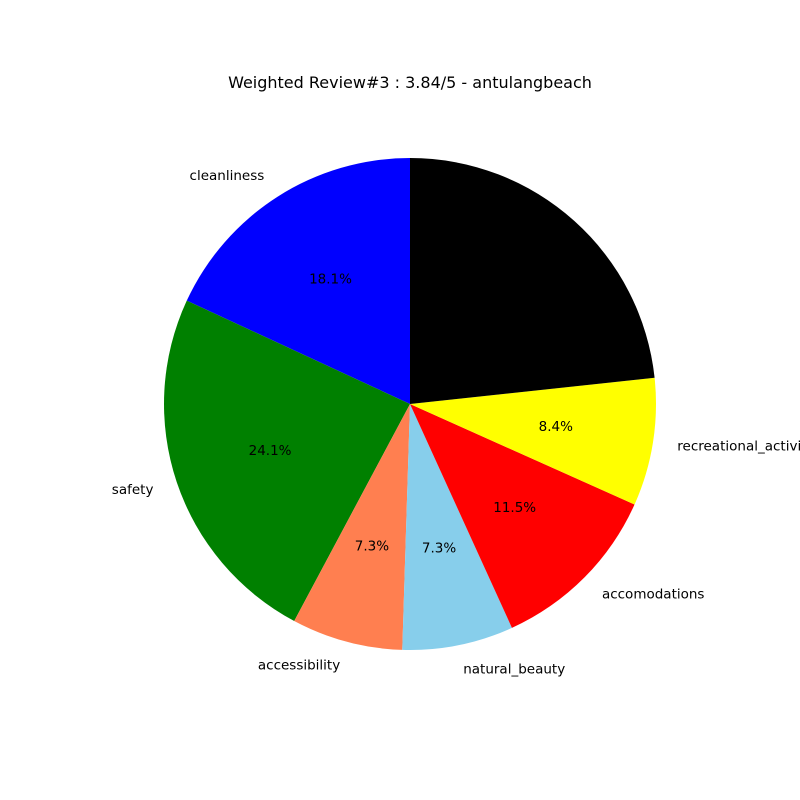 This screenshot has height=800, width=800. What do you see at coordinates (287, 461) in the screenshot?
I see `pie-slice-safety` at bounding box center [287, 461].